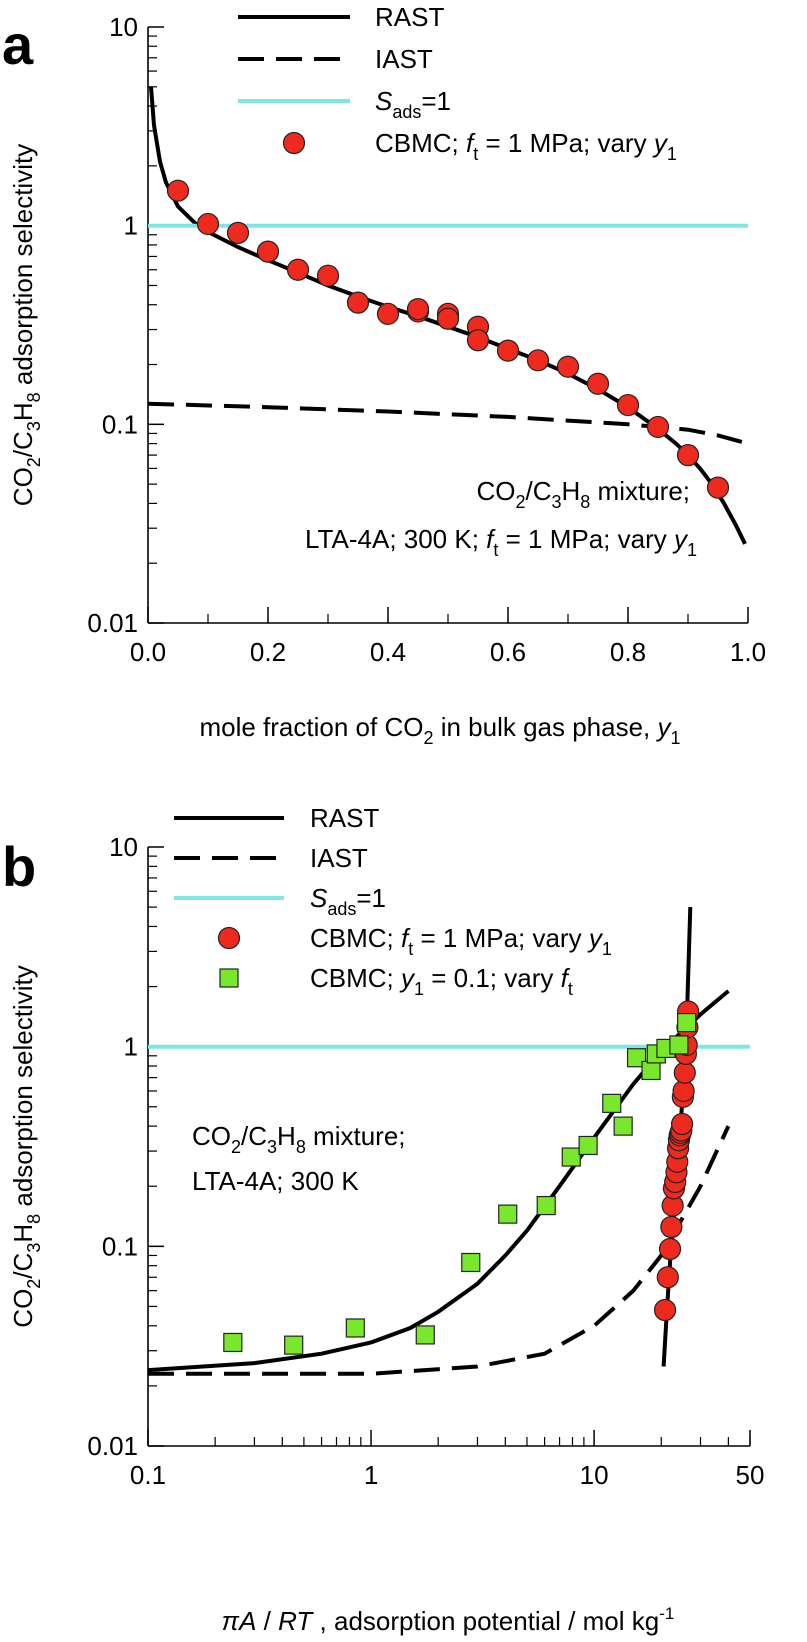 The width and height of the screenshot is (807, 1642). I want to click on x-tick-label: 1.0, so click(748, 652).